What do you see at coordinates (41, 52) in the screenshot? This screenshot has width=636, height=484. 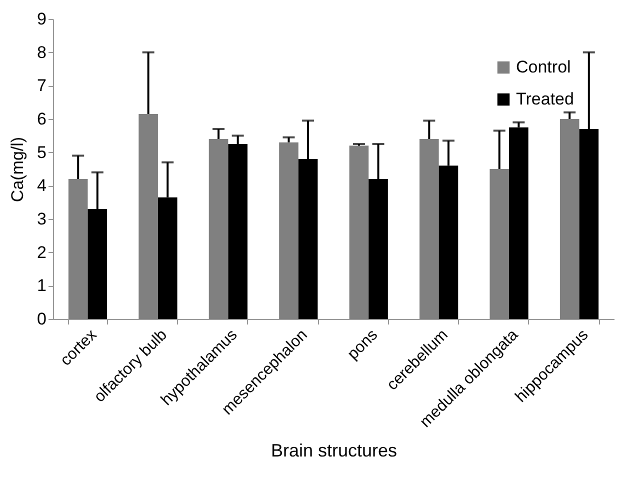 I see `y-tick-label: 8` at bounding box center [41, 52].